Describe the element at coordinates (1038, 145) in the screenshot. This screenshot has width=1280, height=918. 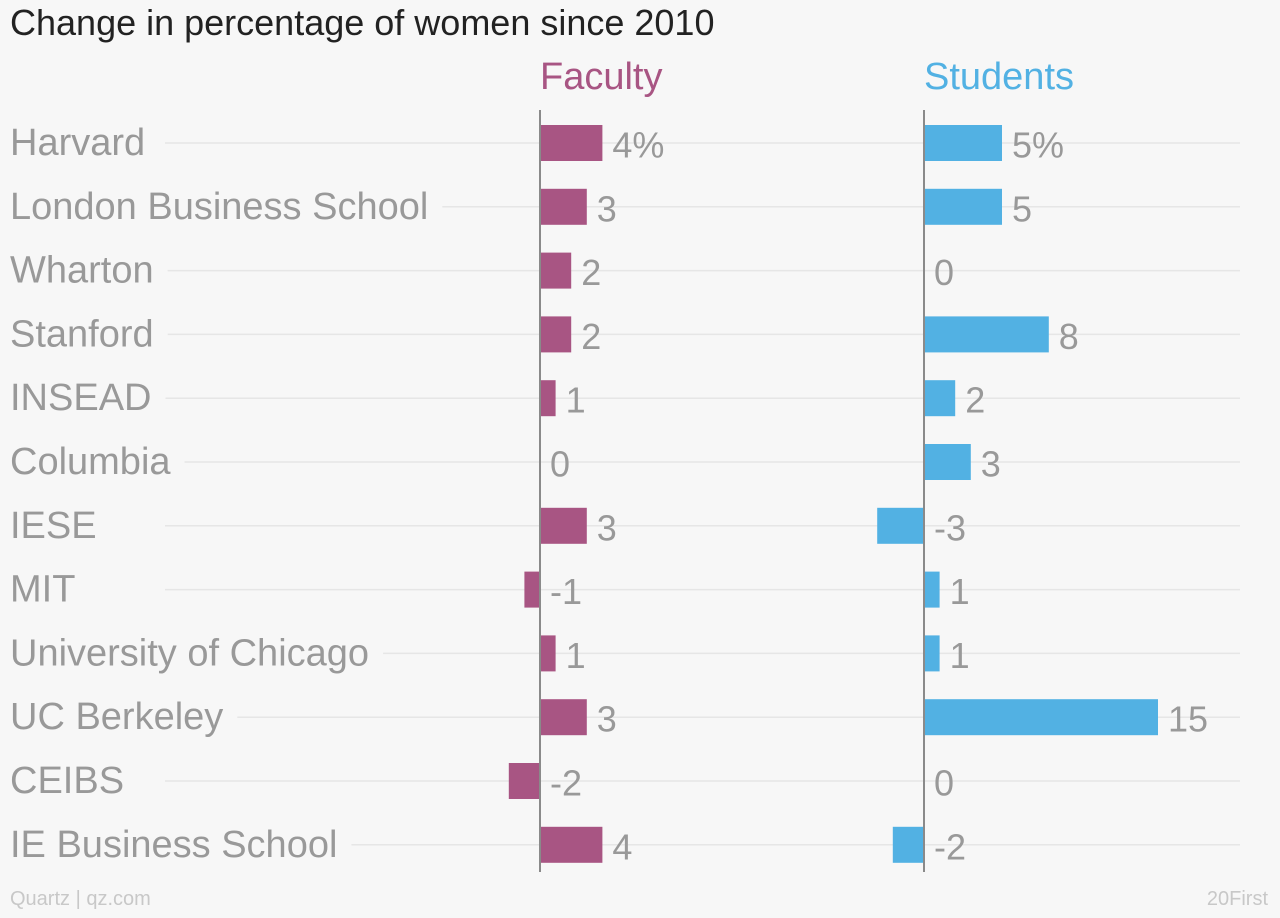
I see `value-label: 5%` at that location.